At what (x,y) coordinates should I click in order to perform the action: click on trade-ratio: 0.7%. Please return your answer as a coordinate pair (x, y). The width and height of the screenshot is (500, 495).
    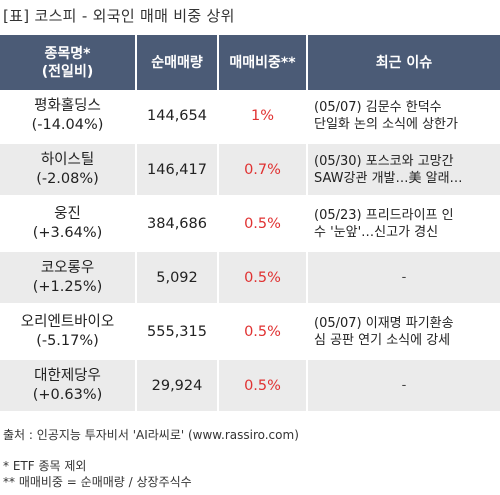
    Looking at the image, I should click on (262, 170).